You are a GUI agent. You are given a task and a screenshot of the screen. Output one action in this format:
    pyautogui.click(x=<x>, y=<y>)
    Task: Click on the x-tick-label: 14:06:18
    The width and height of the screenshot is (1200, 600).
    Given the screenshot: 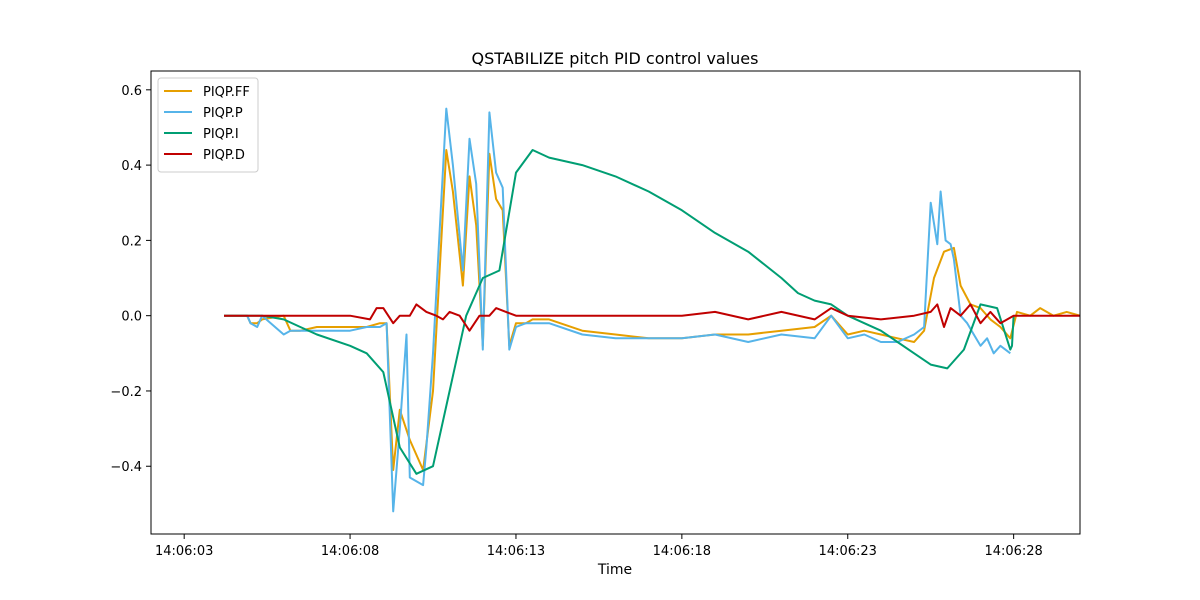 What is the action you would take?
    pyautogui.click(x=682, y=551)
    